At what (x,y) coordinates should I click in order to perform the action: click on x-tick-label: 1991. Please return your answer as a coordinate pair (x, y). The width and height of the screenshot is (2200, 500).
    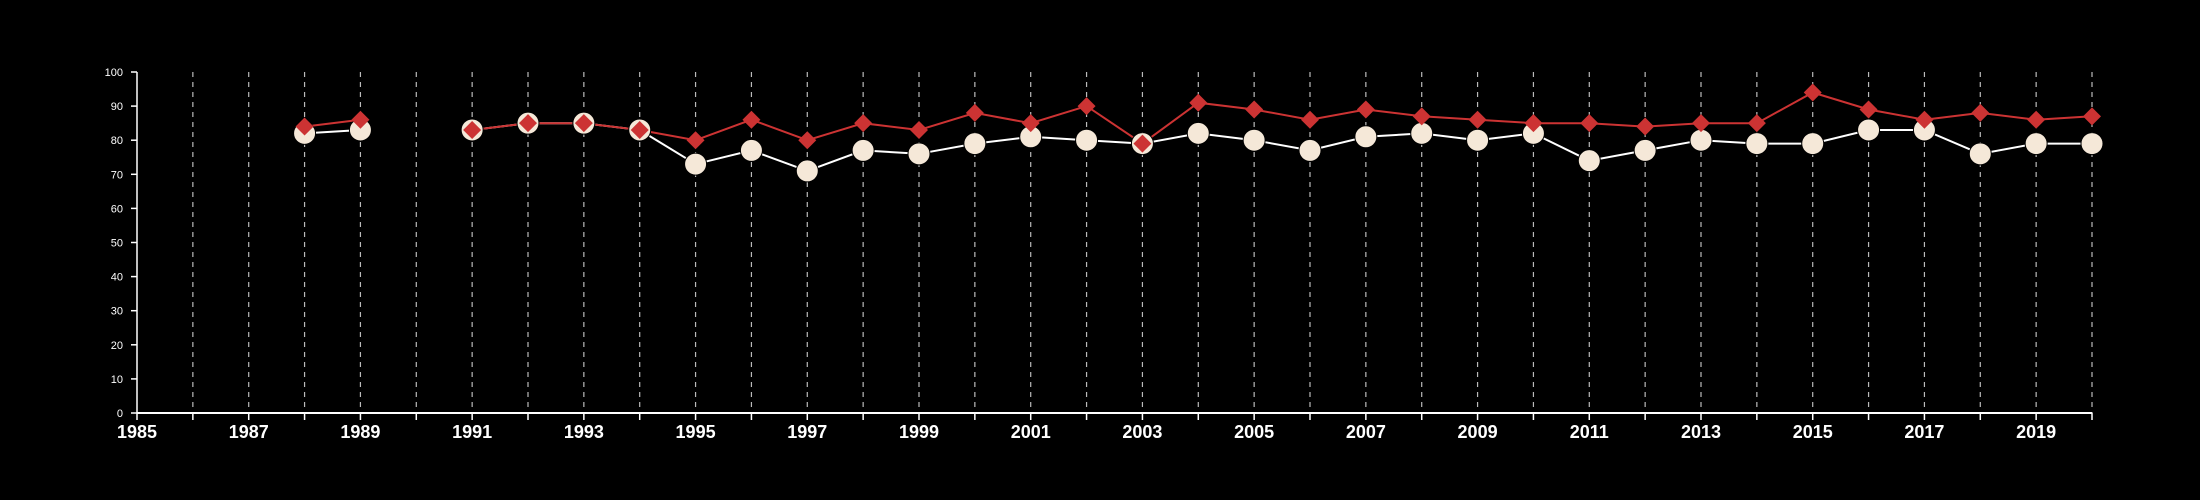
    Looking at the image, I should click on (472, 432).